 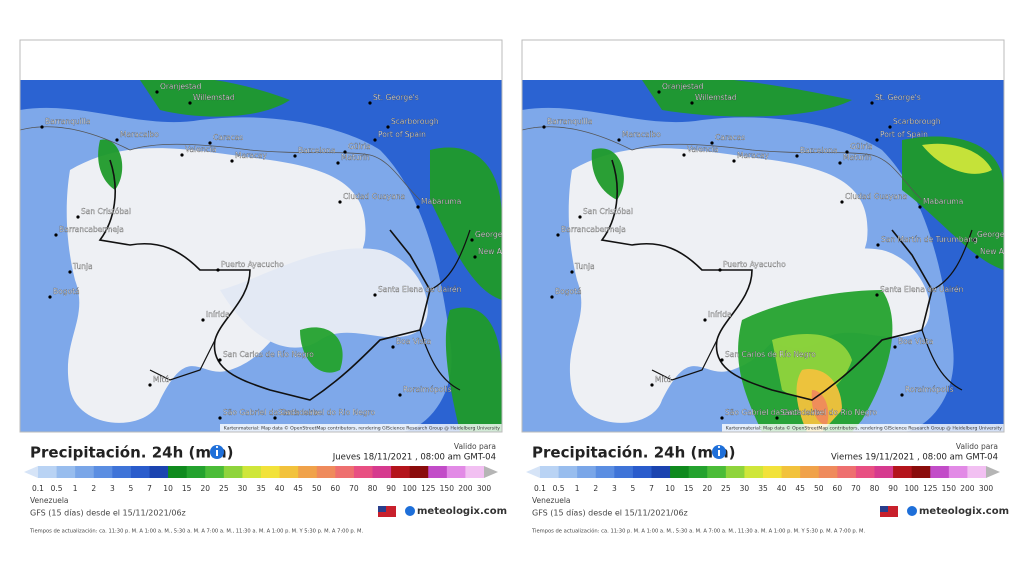 I want to click on city-label: Mitú, so click(x=161, y=379).